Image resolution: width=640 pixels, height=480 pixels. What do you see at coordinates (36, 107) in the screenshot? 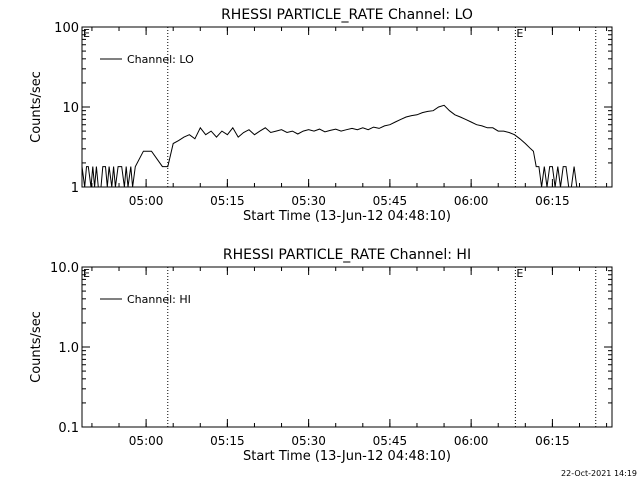
I see `chart1-y-axis-label: Counts/sec` at bounding box center [36, 107].